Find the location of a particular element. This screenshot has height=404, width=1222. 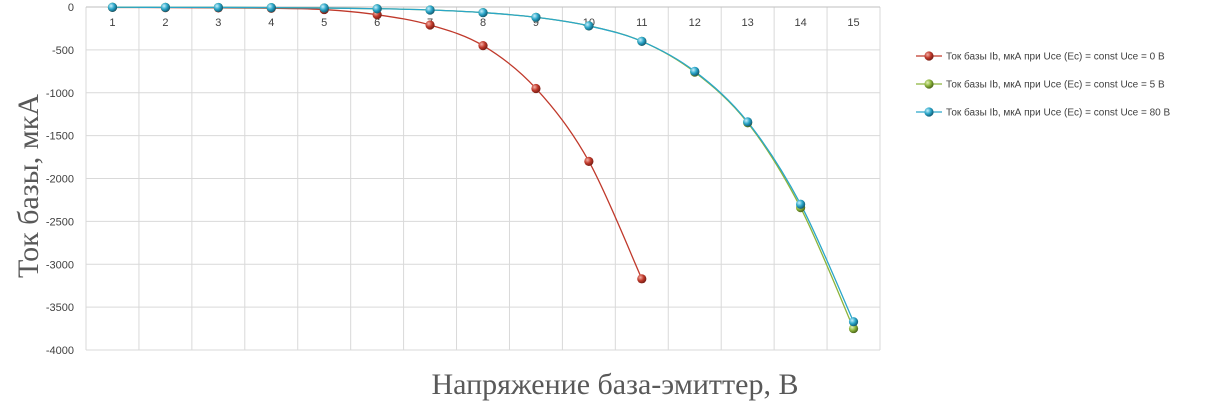

y-tick-label: -3500 is located at coordinates (60, 308).